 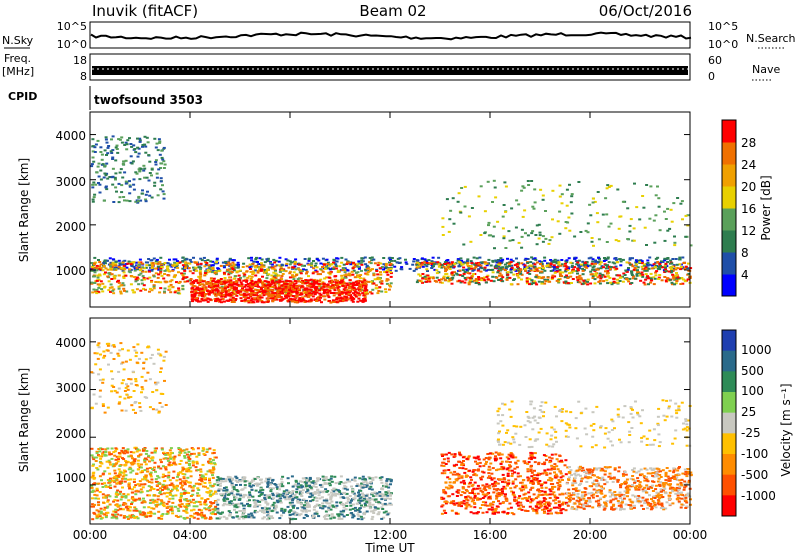 What do you see at coordinates (729, 175) in the screenshot?
I see `power-colorbar-swatch` at bounding box center [729, 175].